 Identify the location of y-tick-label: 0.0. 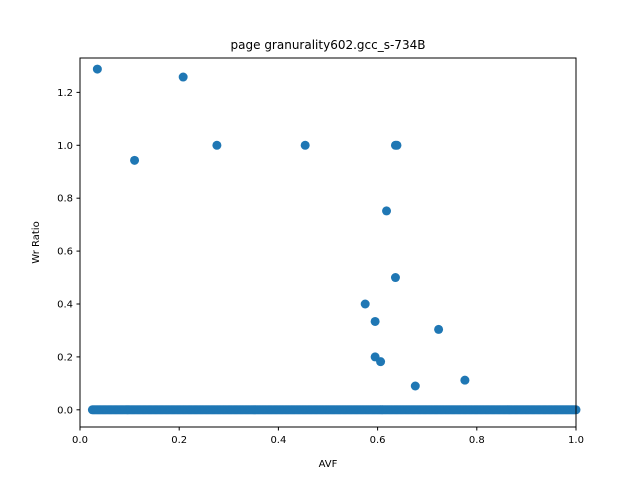
(65, 410).